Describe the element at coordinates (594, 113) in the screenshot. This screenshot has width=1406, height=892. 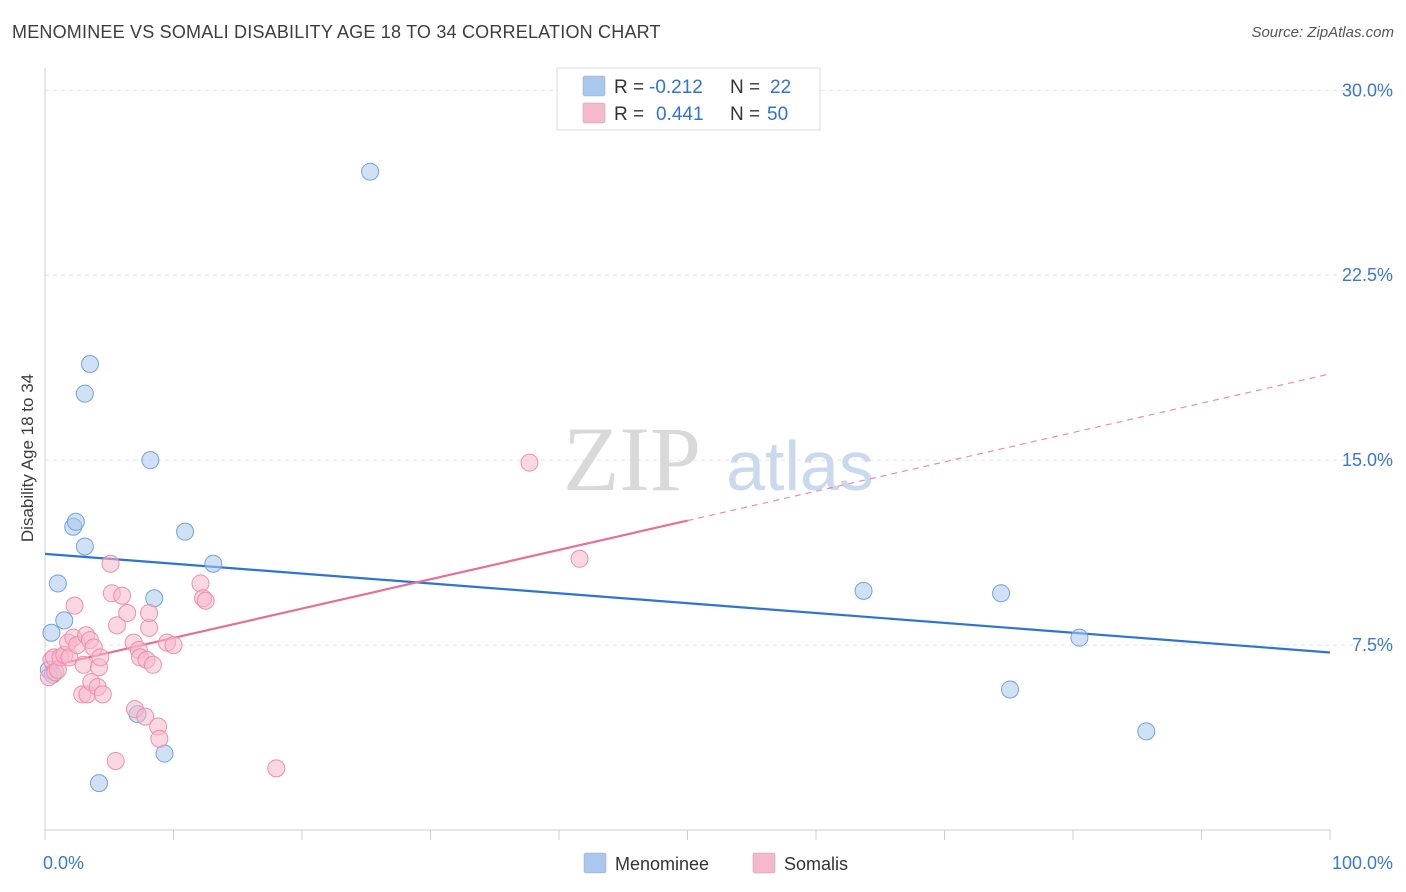
I see `legend-swatch-somalis` at that location.